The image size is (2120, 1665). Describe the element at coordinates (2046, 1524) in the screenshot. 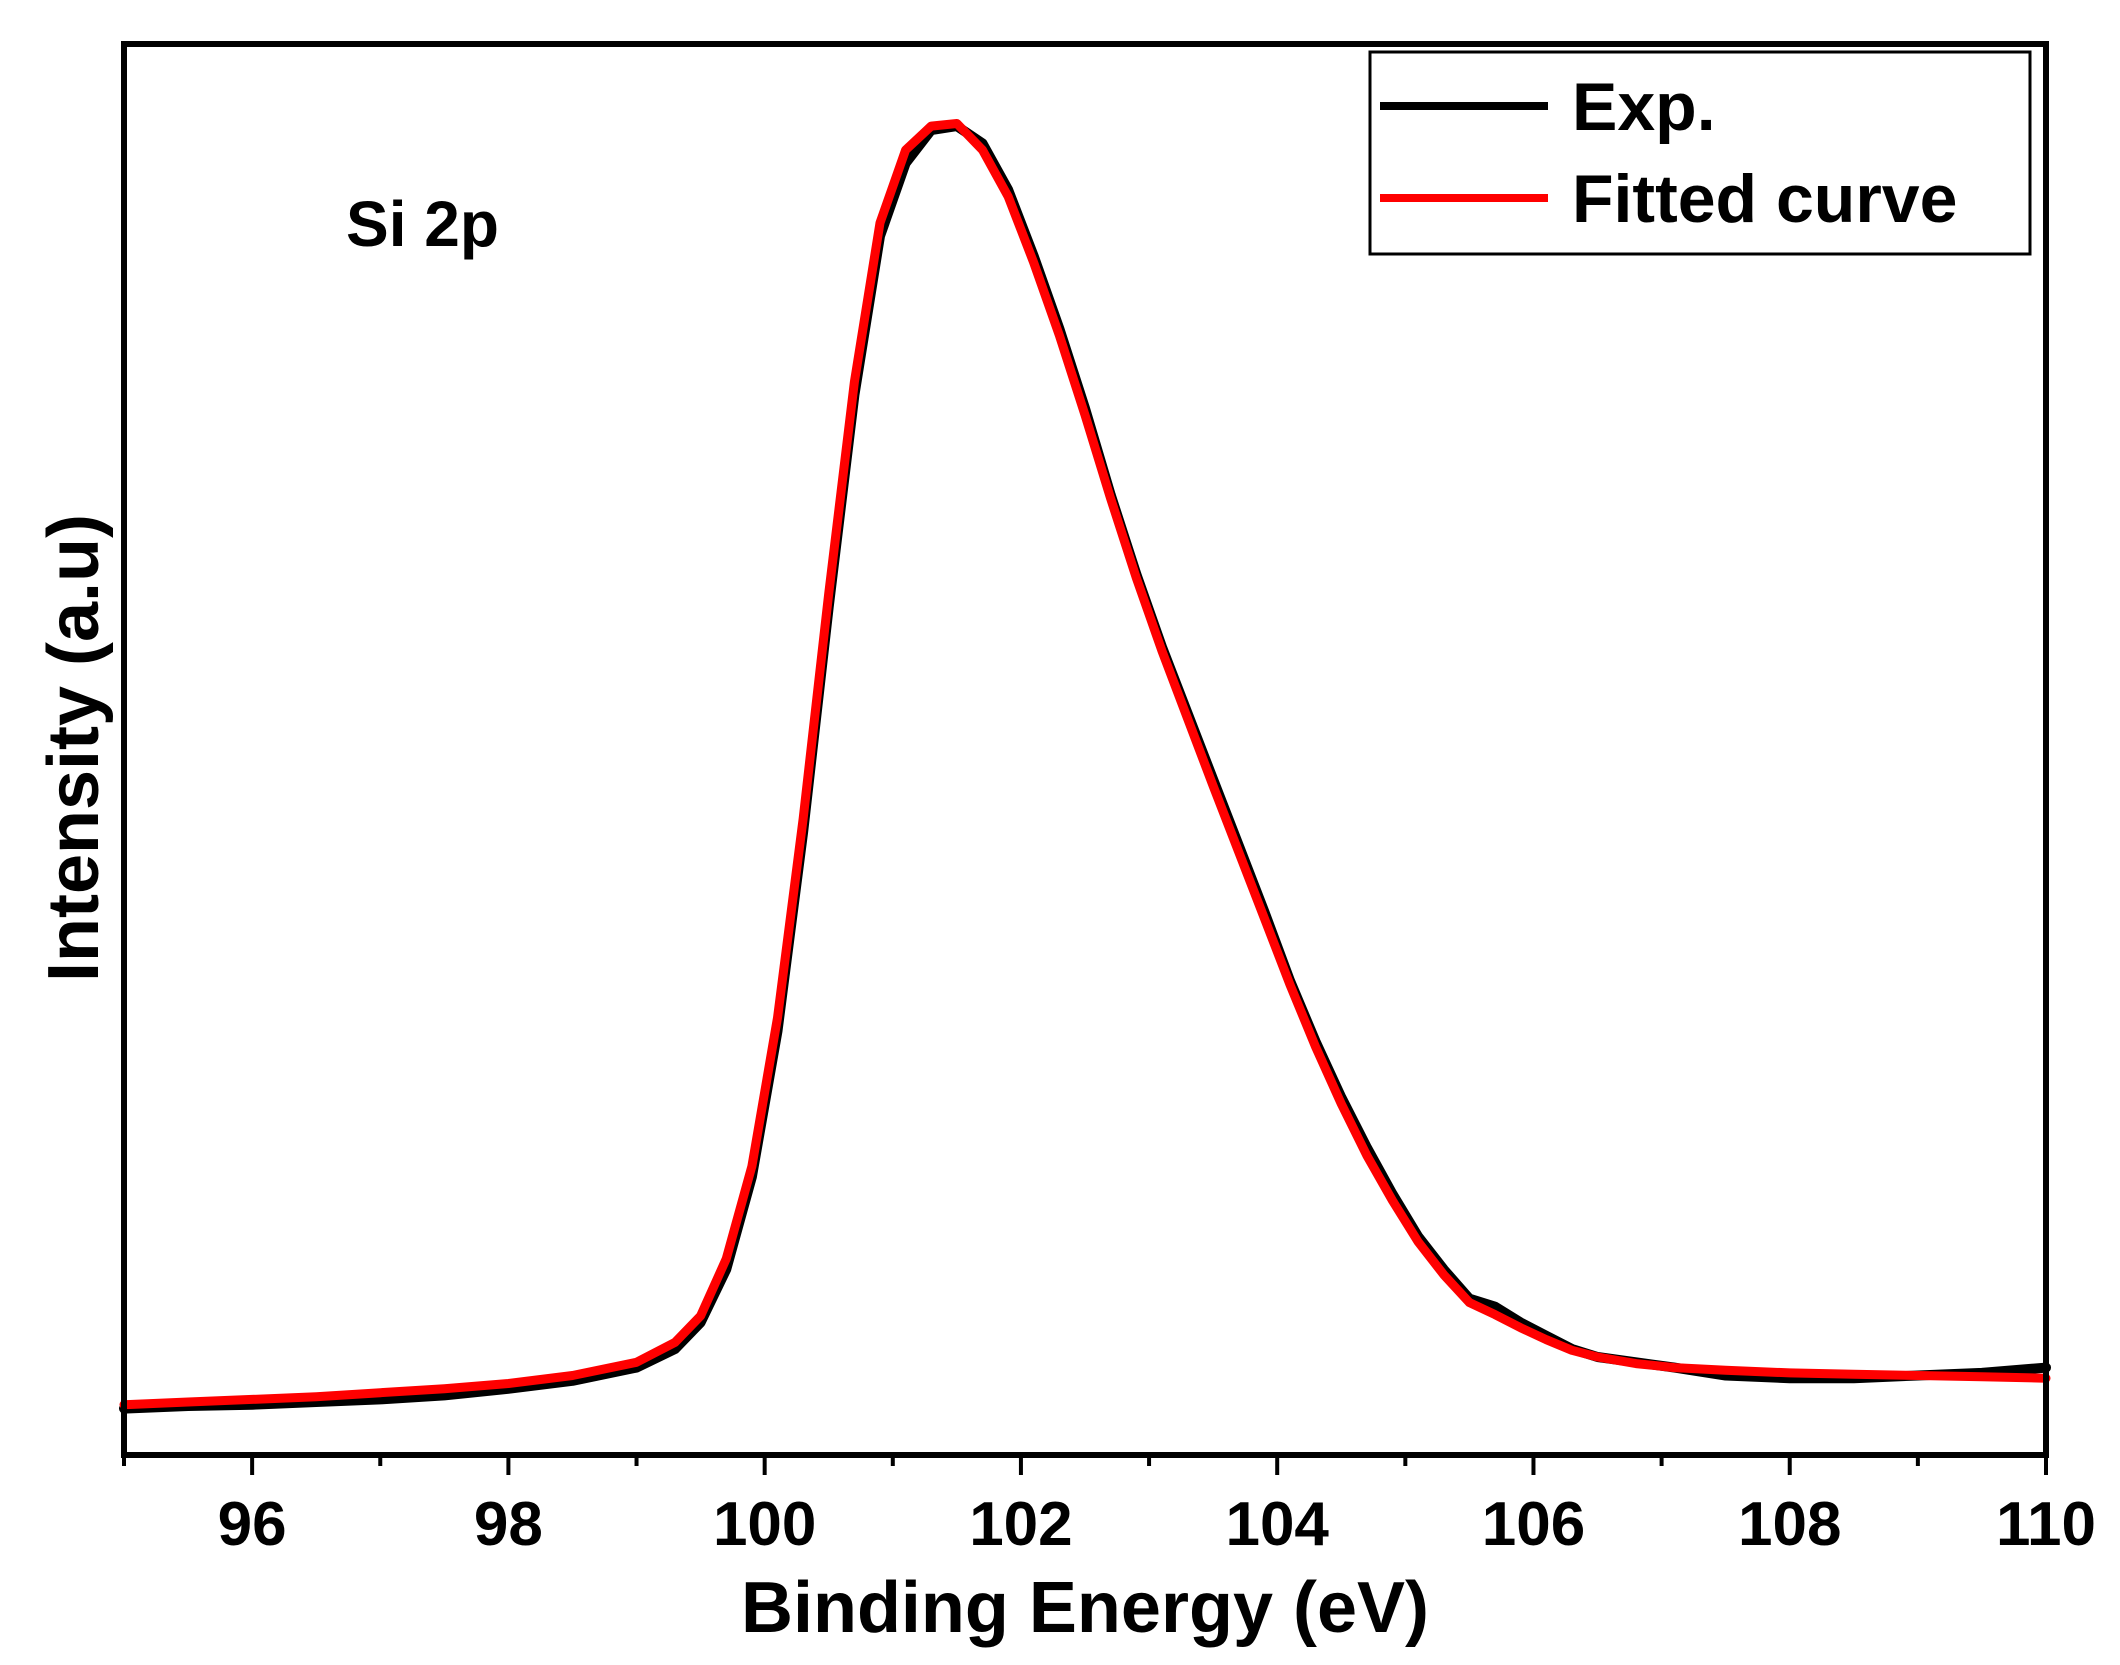

I see `x-tick-label-110: 110` at that location.